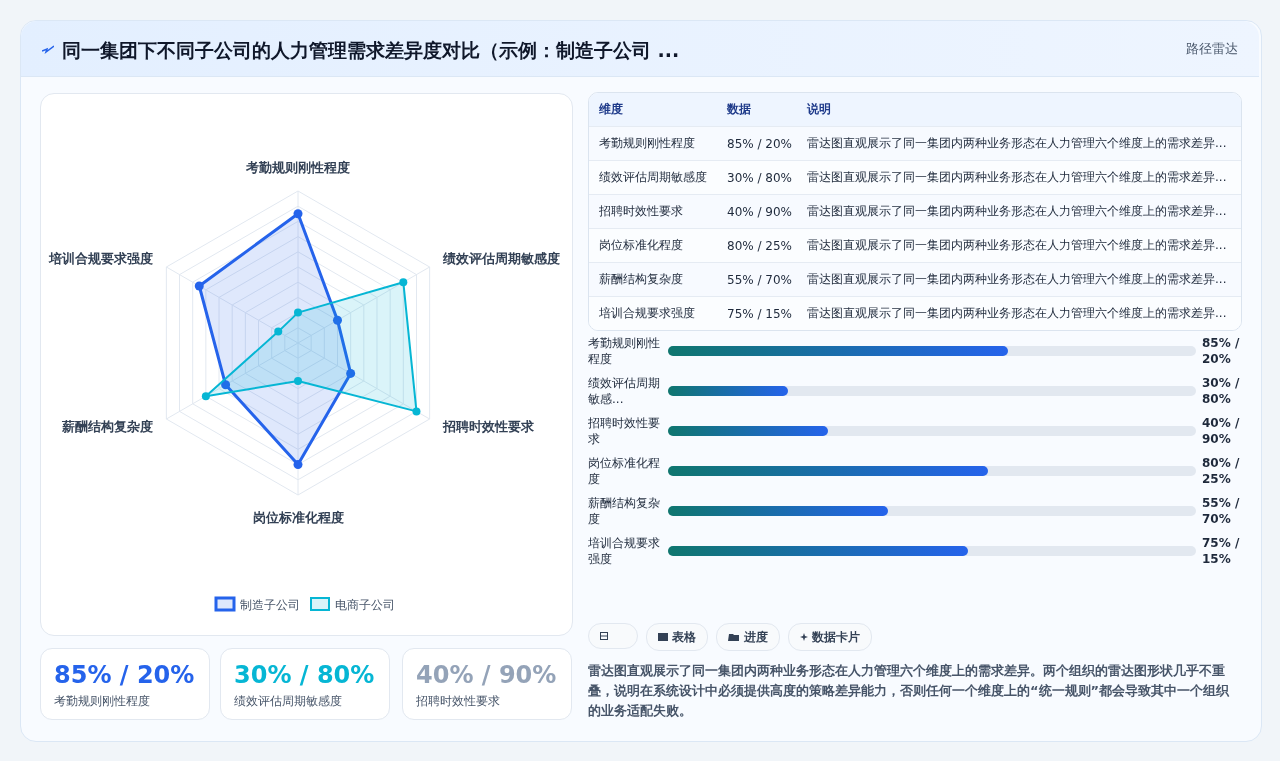  I want to click on text: 培训合规要求强度, so click(647, 313).